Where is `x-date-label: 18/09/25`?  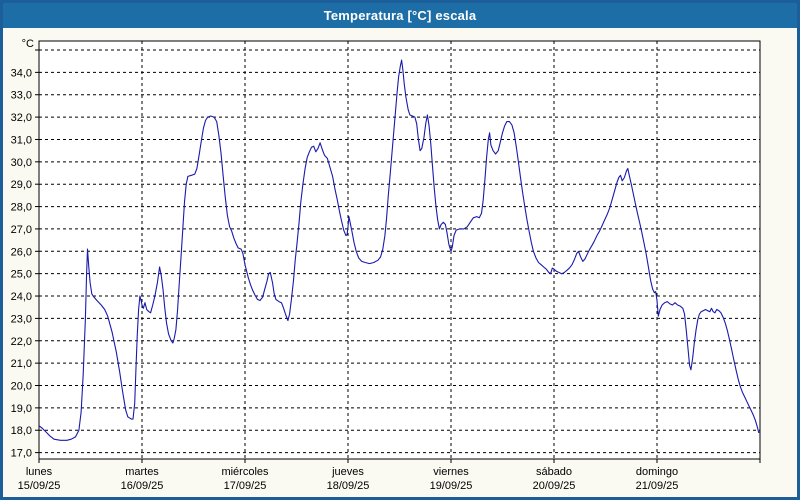
x-date-label: 18/09/25 is located at coordinates (348, 486).